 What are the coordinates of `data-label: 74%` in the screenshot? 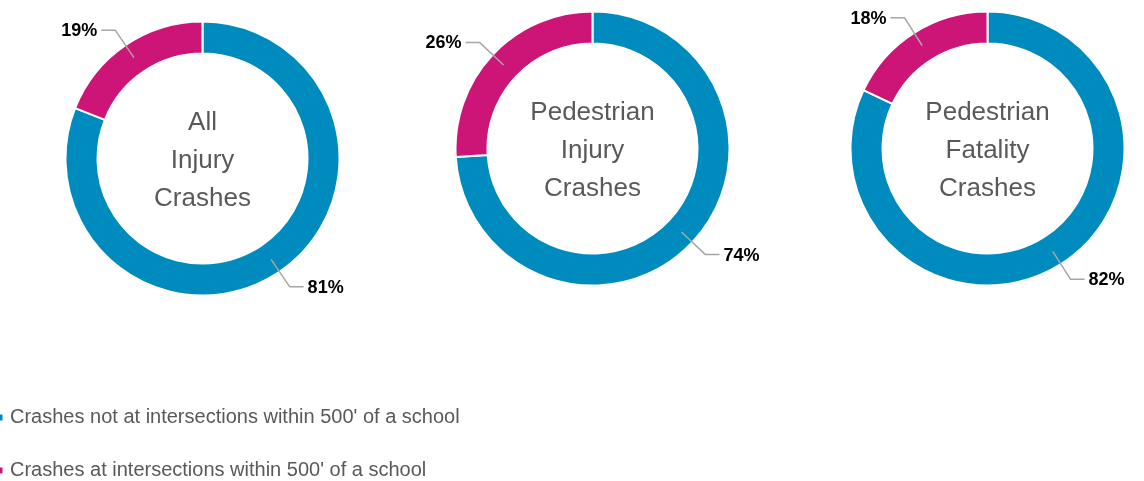 It's located at (741, 254).